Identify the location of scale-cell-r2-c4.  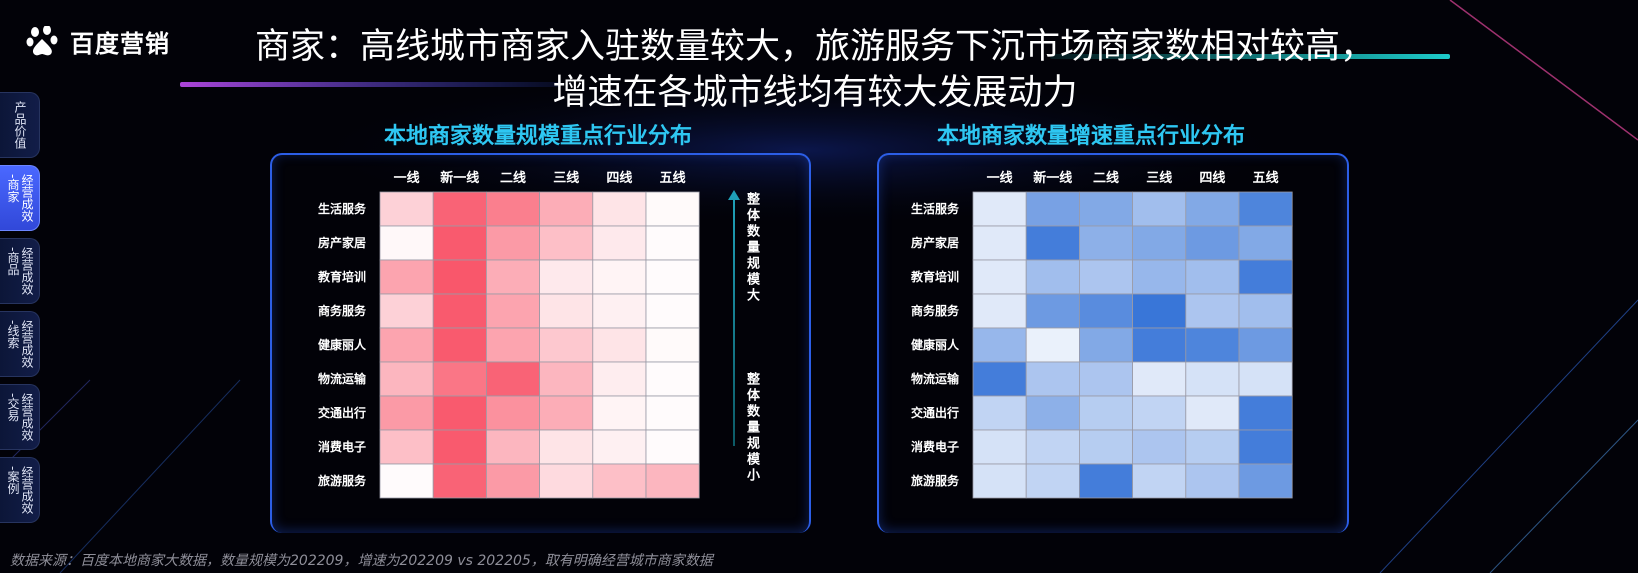
(566, 243).